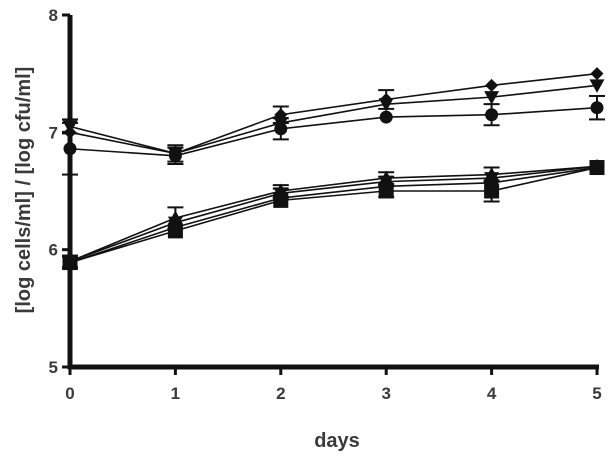 Image resolution: width=614 pixels, height=459 pixels. I want to click on x-tick-label-5: 5, so click(596, 393).